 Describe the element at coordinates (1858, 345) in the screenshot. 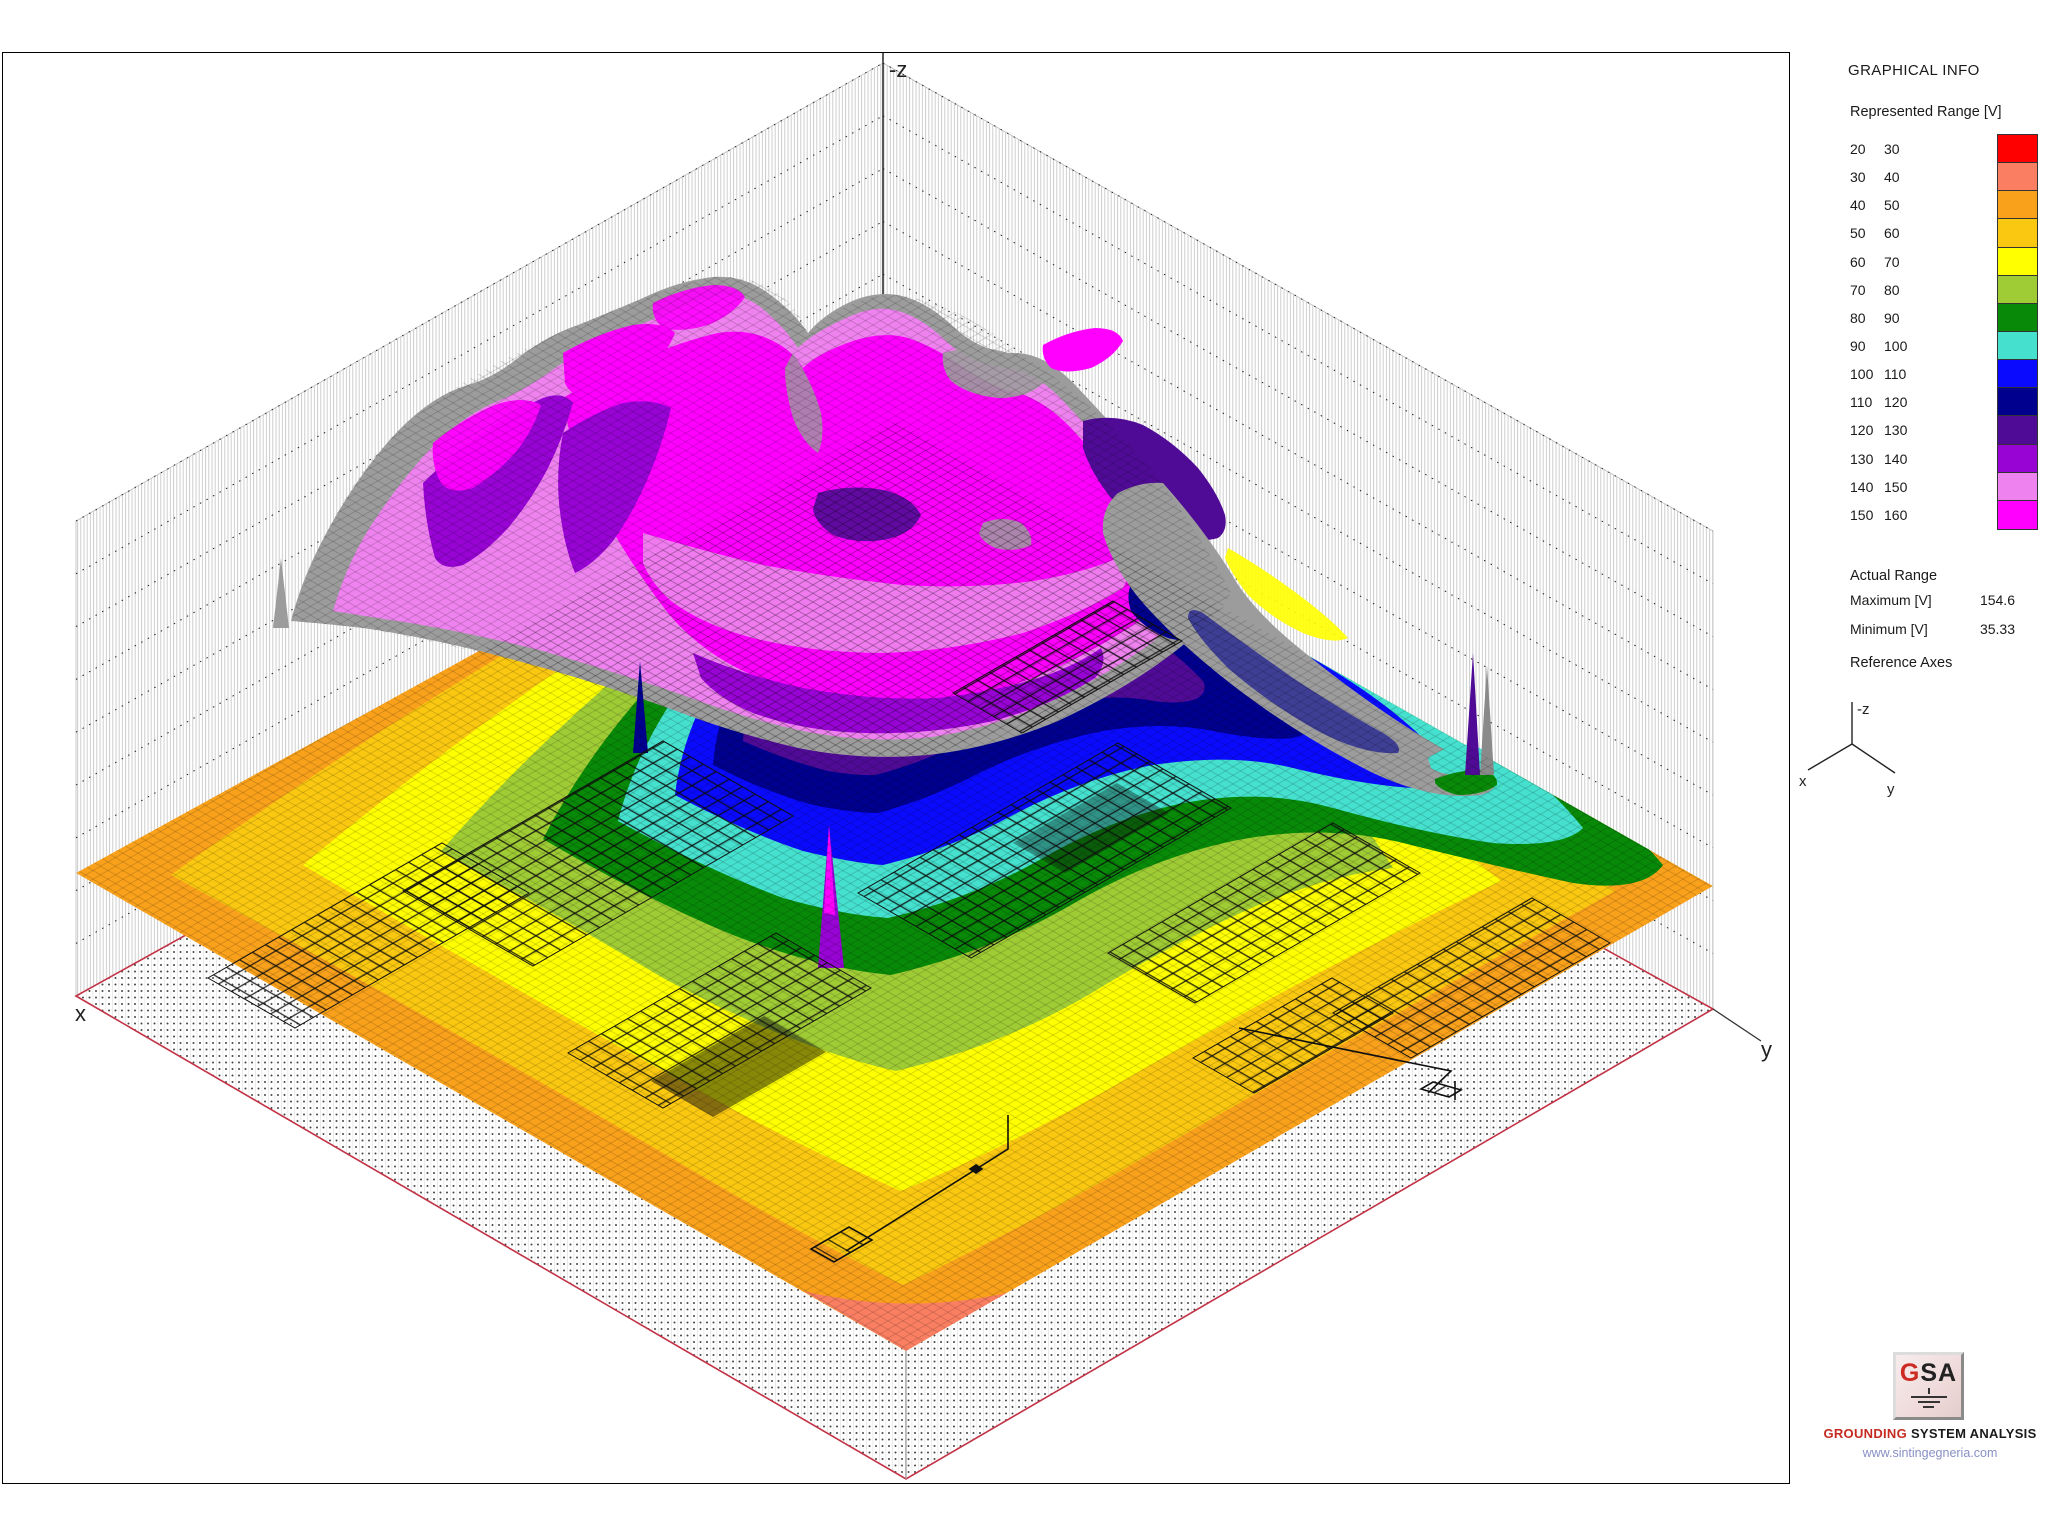

I see `legend-from: 90` at that location.